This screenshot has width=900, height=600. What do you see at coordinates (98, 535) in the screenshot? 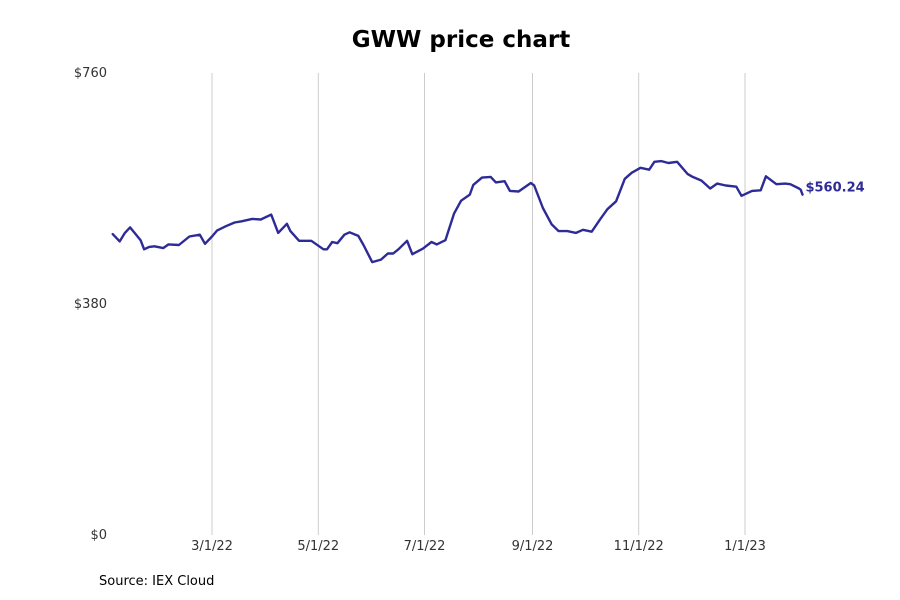
I see `y-tick-label: $0` at bounding box center [98, 535].